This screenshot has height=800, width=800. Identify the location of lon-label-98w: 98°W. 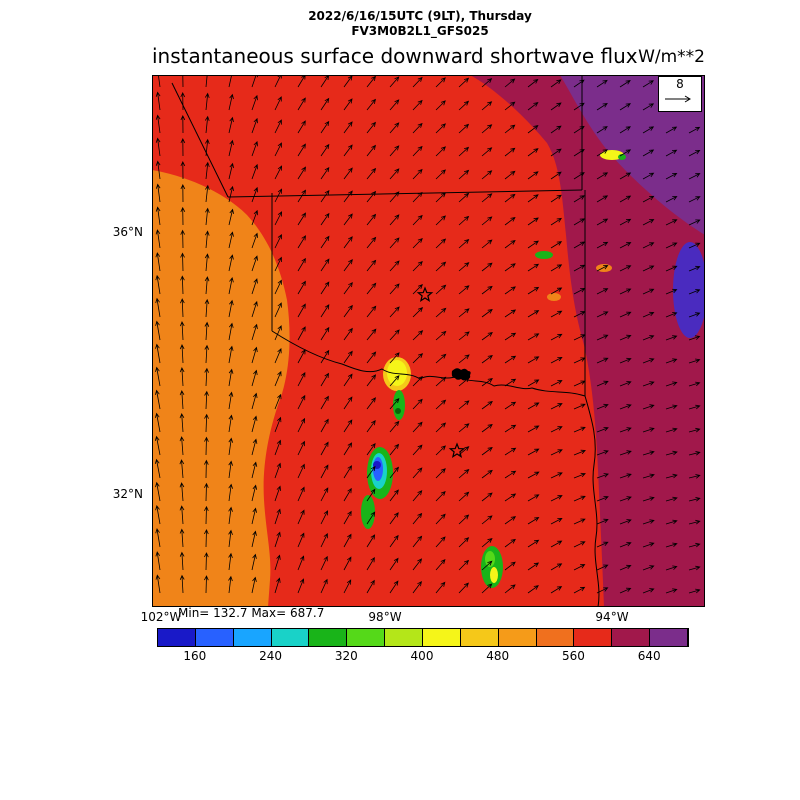
(385, 617).